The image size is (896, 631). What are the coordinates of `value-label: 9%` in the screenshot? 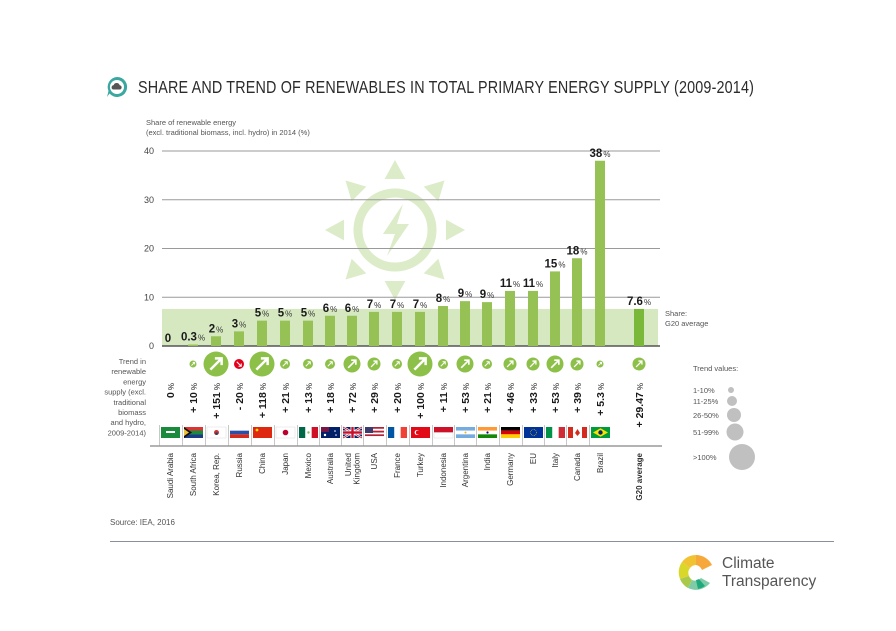 It's located at (465, 294).